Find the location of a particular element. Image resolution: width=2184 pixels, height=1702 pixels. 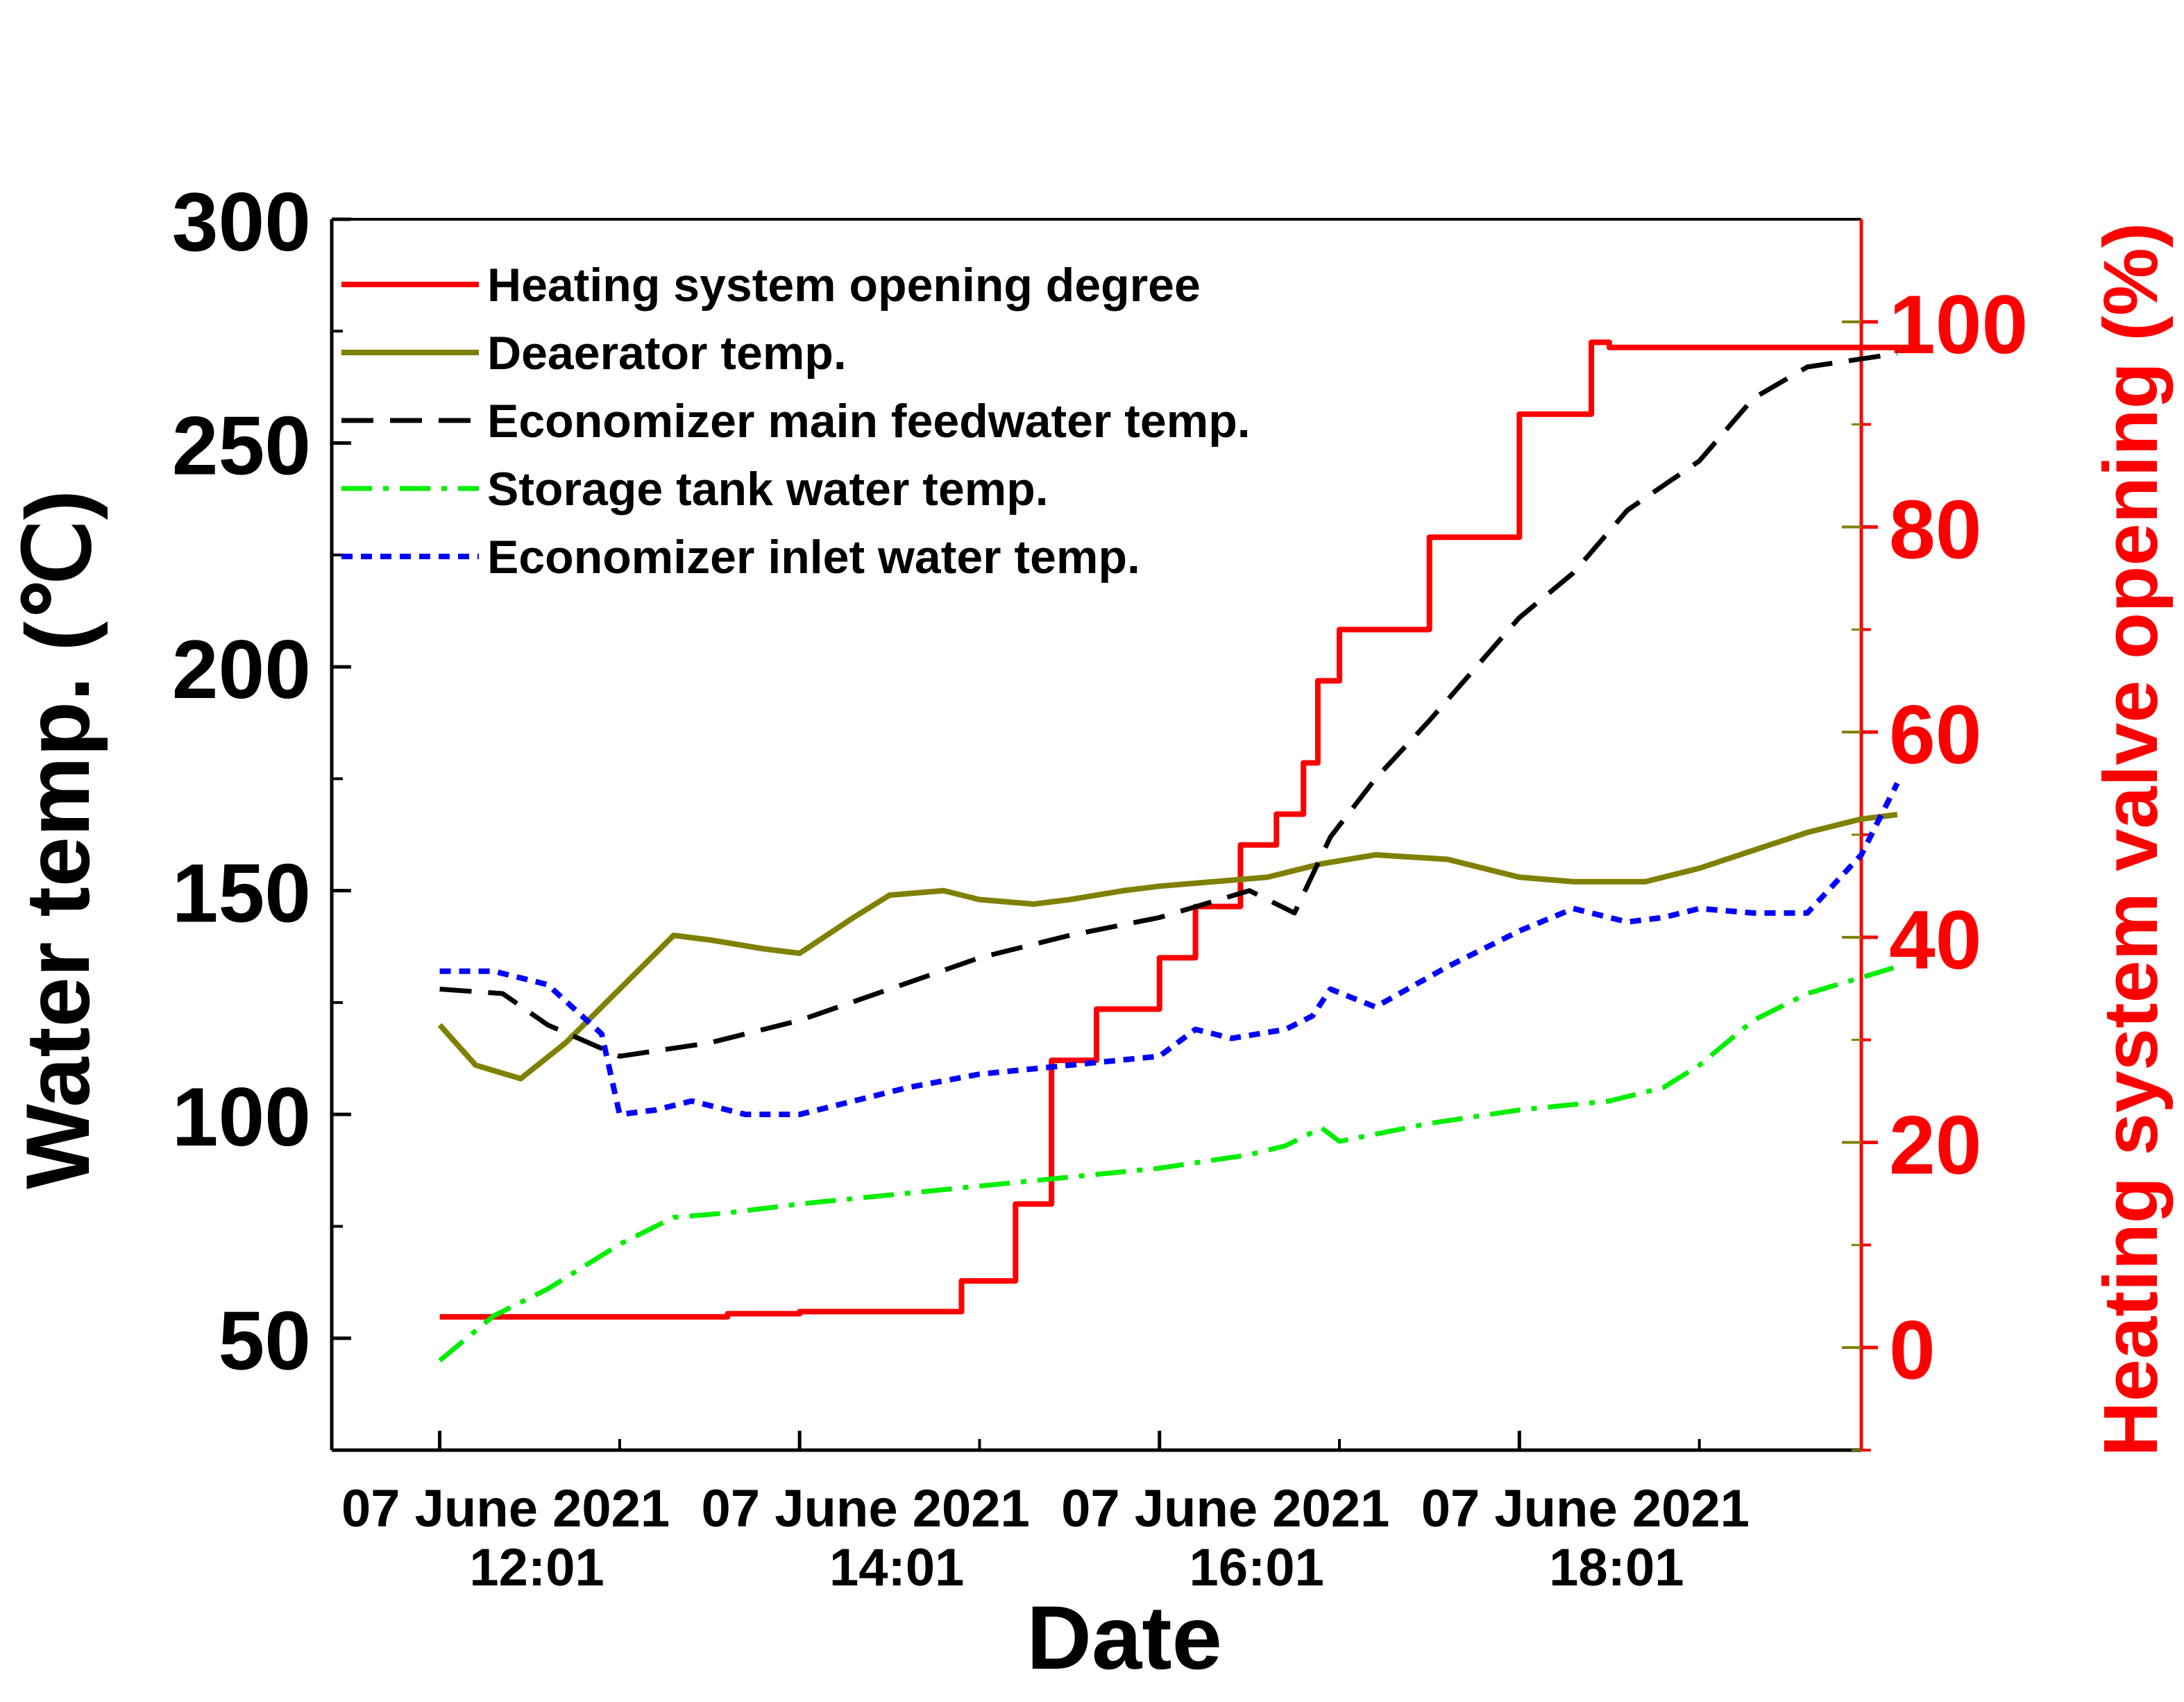

left-tick-label: 150 is located at coordinates (241, 894).